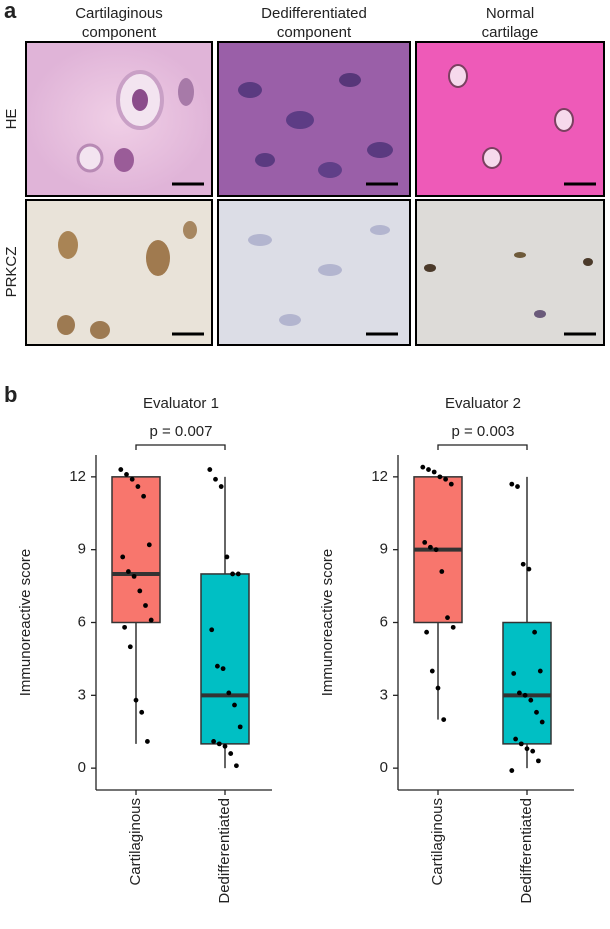  What do you see at coordinates (181, 403) in the screenshot?
I see `chart-title: Evaluator 1` at bounding box center [181, 403].